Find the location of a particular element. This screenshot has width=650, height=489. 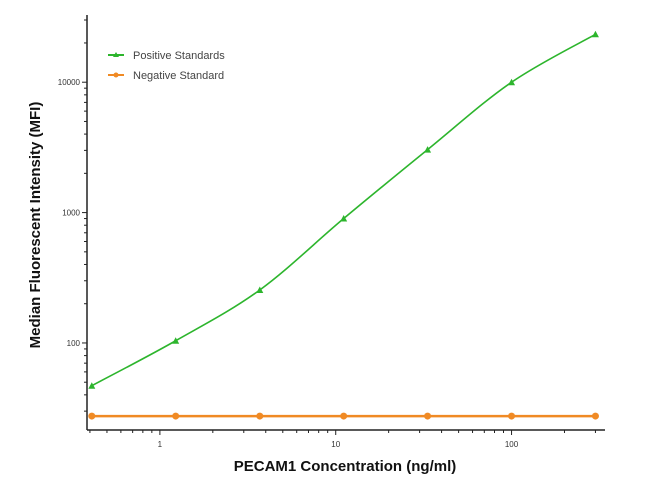

legend: Positive Standards Negative Standard is located at coordinates (166, 66).